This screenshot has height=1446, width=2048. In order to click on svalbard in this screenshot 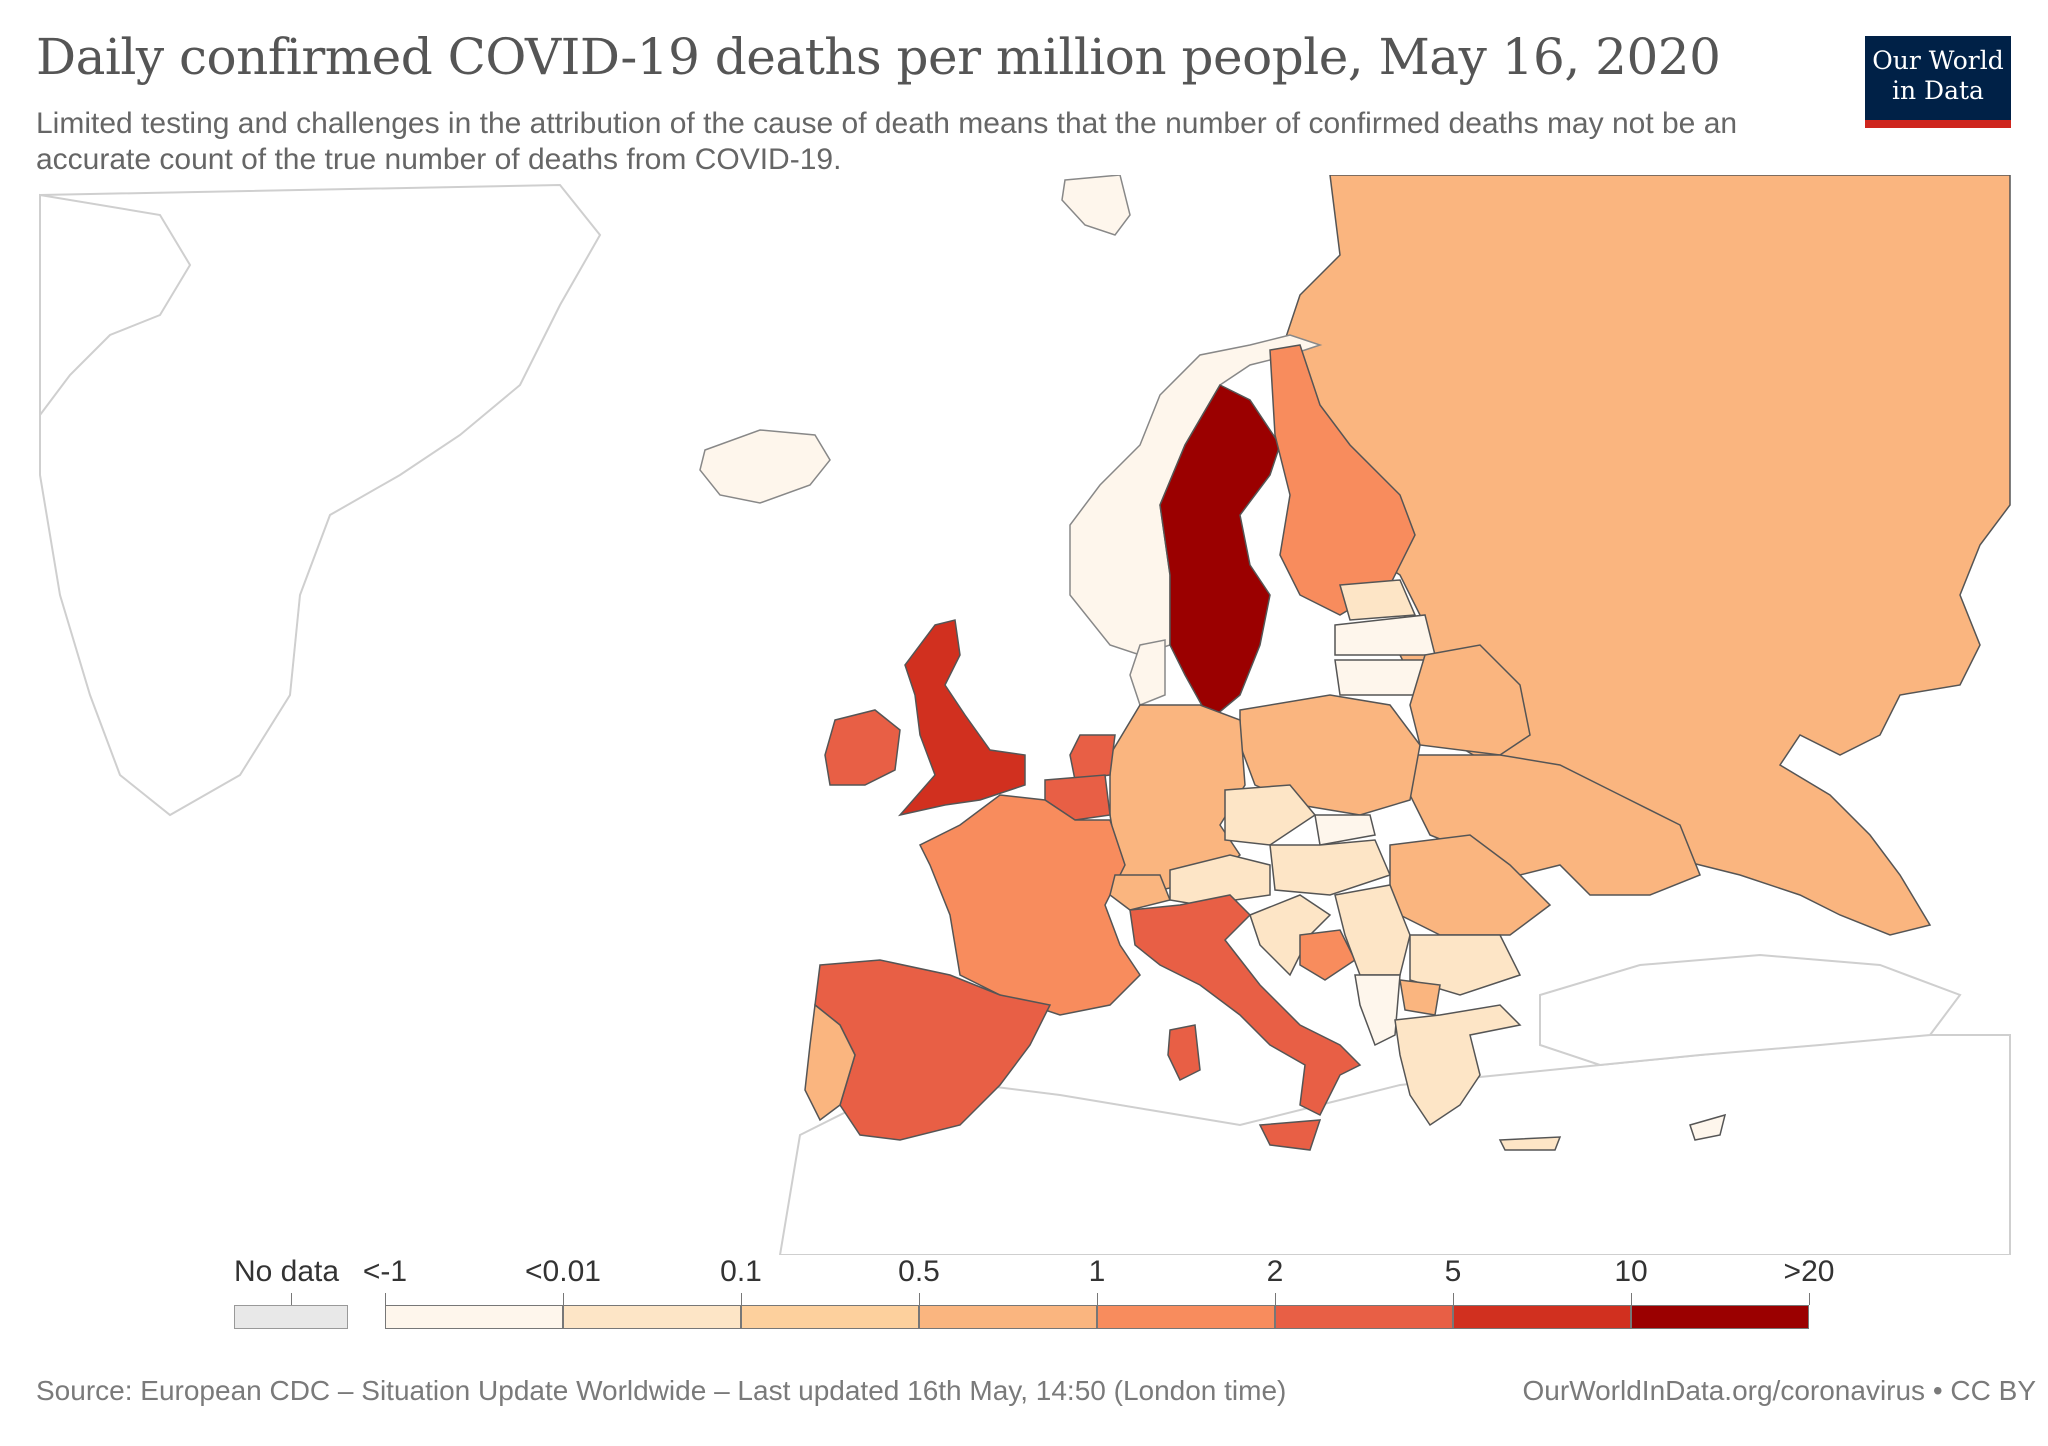, I will do `click(1096, 205)`.